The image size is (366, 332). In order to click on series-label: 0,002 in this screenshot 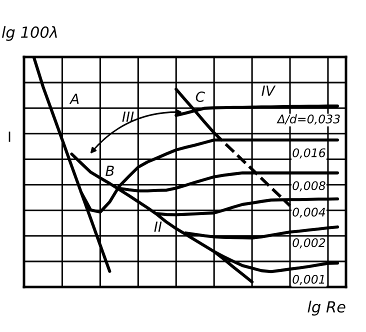, I will do `click(309, 243)`.